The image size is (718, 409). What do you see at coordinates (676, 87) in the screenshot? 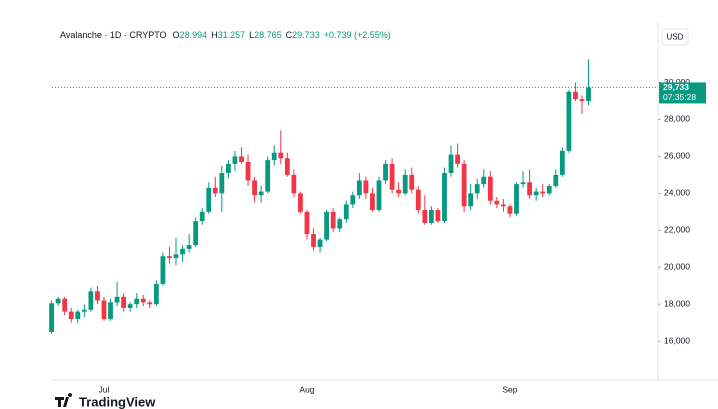
I see `last-price-label: 29,733` at bounding box center [676, 87].